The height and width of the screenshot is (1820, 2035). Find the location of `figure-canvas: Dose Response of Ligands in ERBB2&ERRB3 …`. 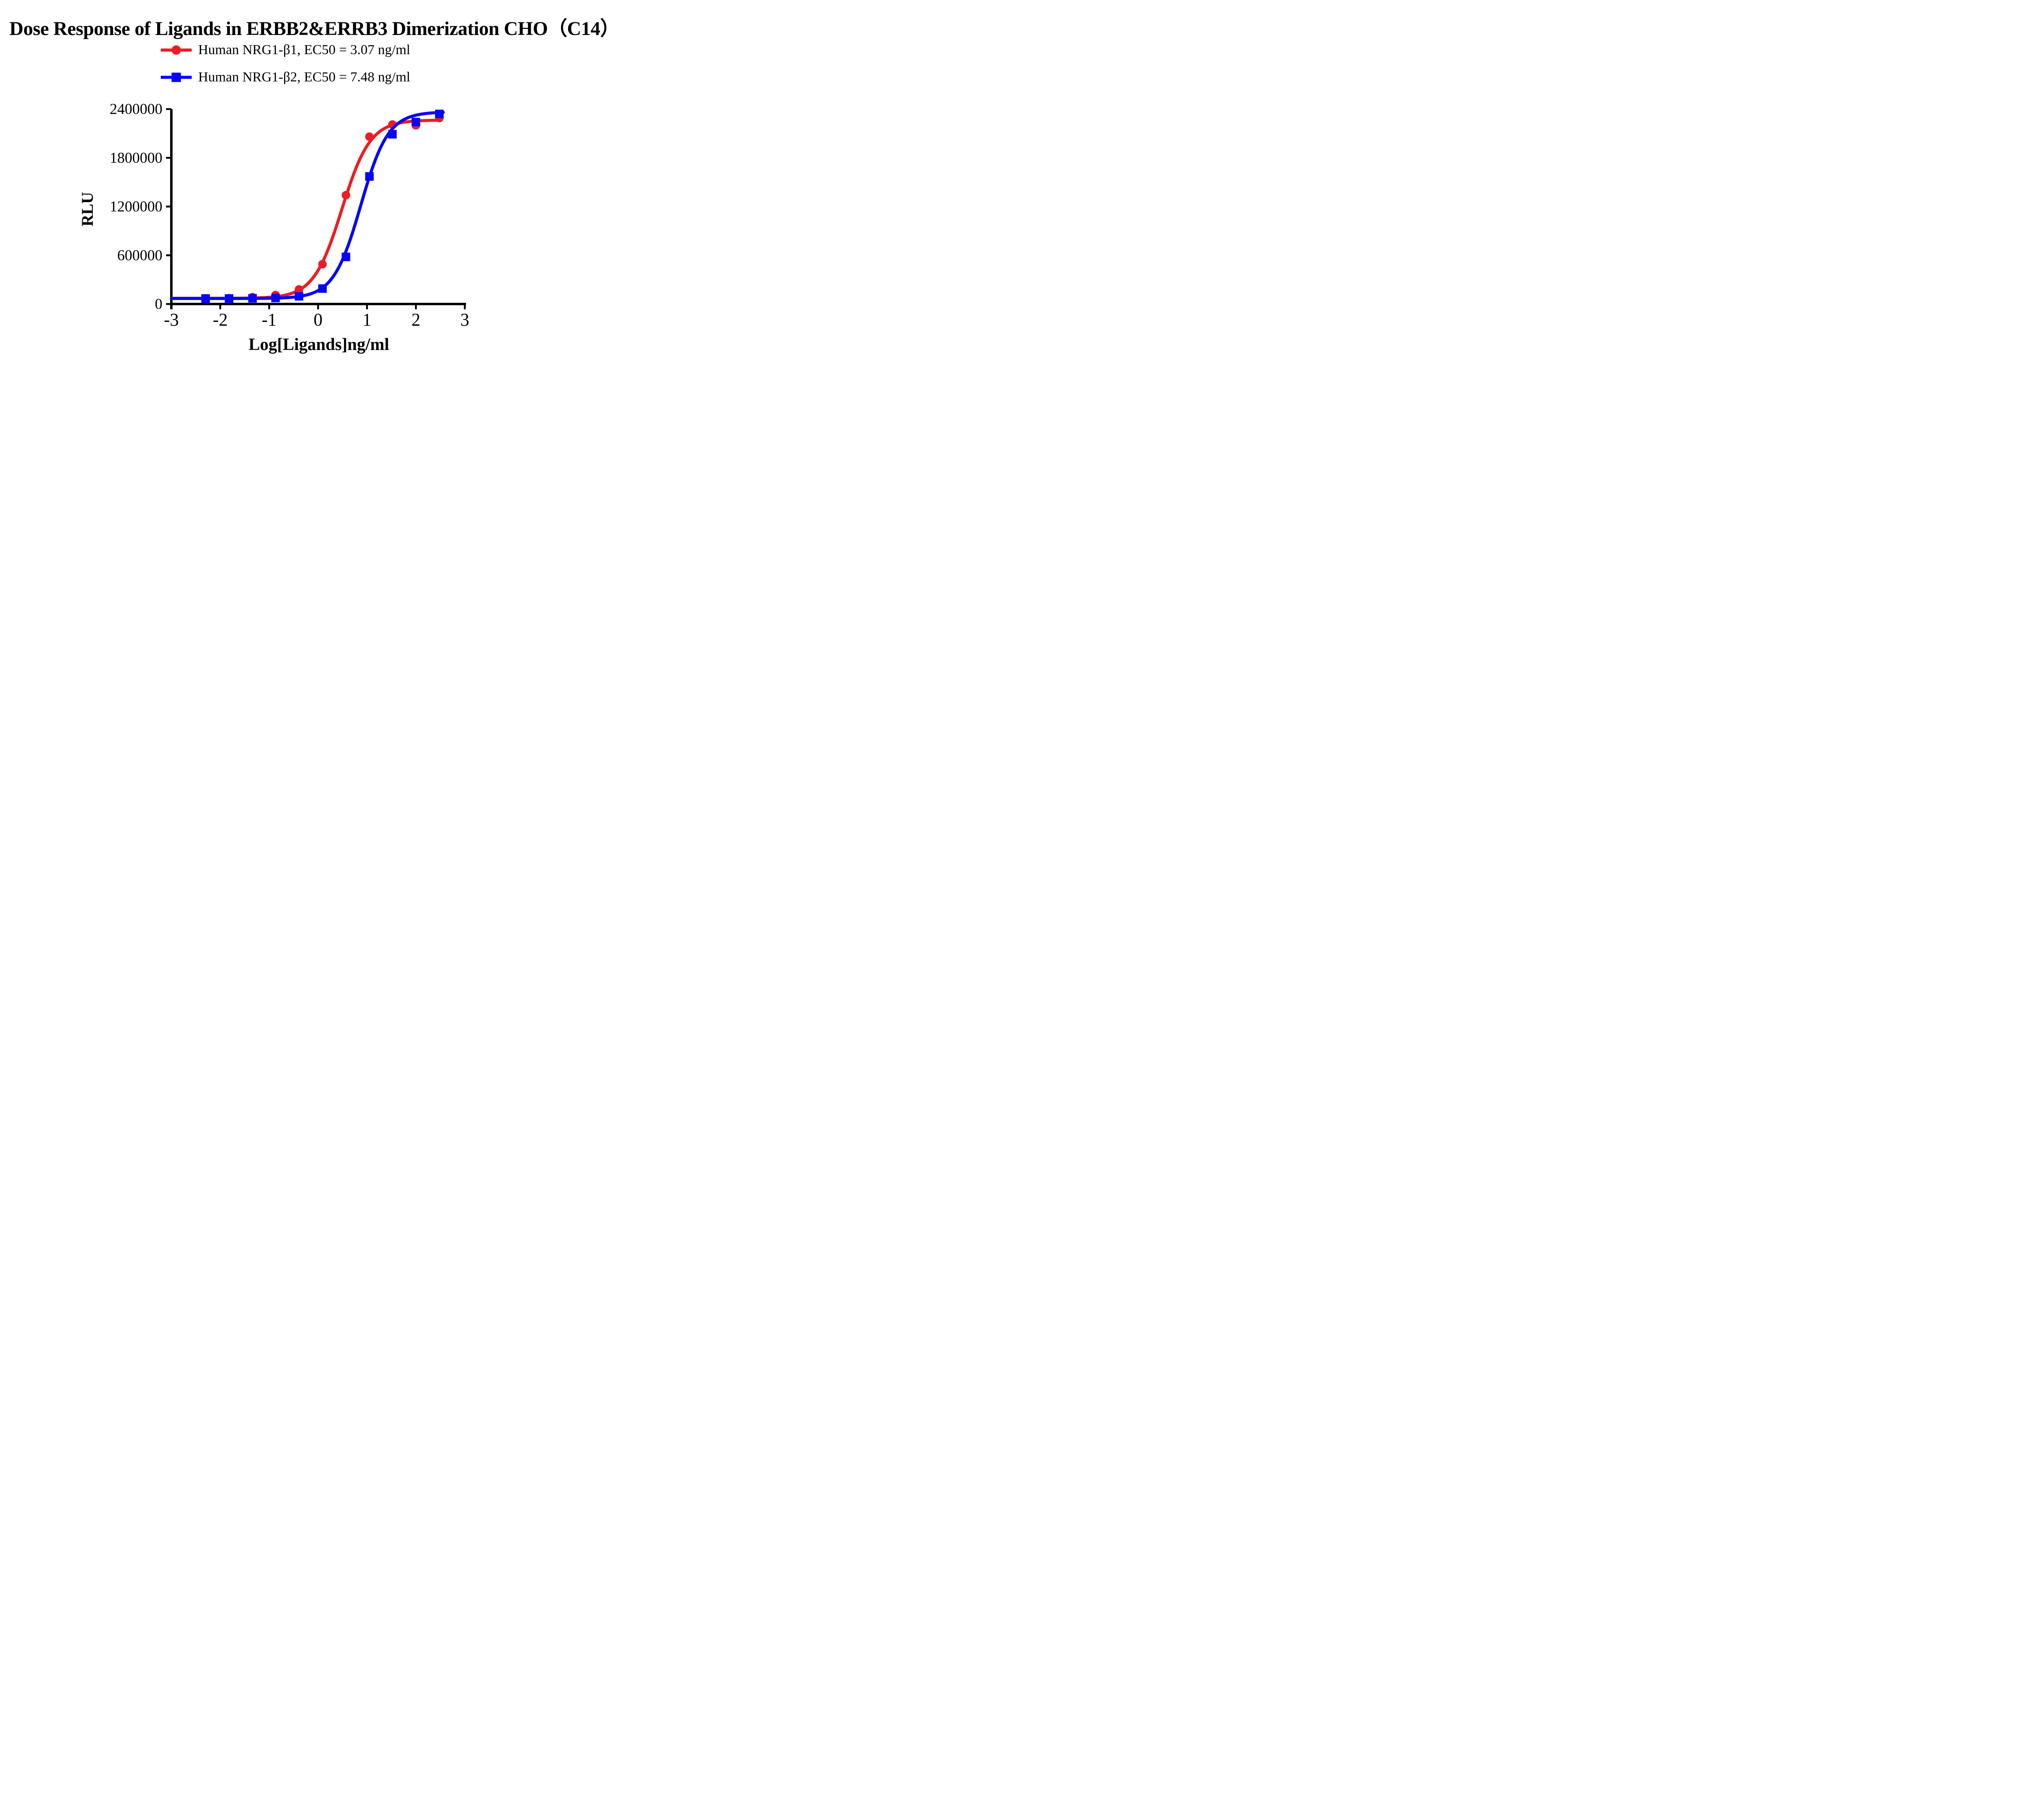

figure-canvas: Dose Response of Ligands in ERBB2&ERRB3 … is located at coordinates (314, 182).